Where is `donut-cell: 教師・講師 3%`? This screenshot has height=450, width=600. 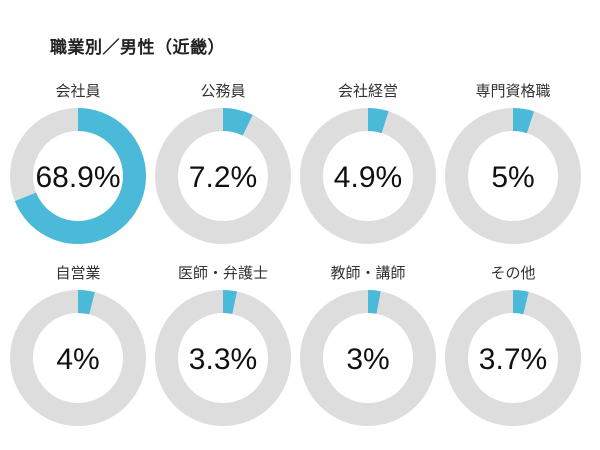
donut-cell: 教師・講師 3% is located at coordinates (368, 347).